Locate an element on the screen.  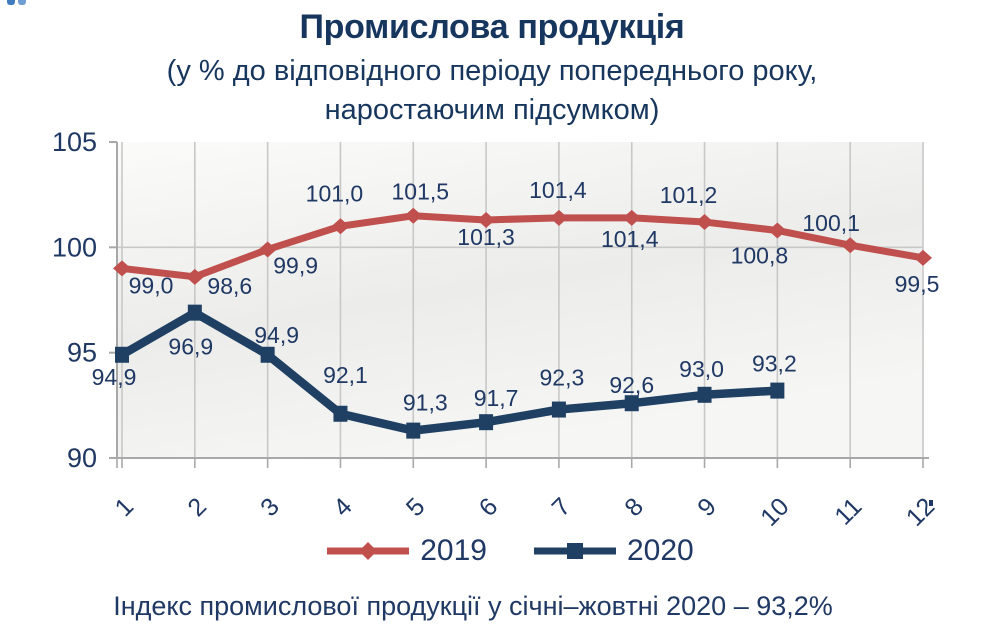
data-label-2019-4: 101,0 is located at coordinates (335, 193).